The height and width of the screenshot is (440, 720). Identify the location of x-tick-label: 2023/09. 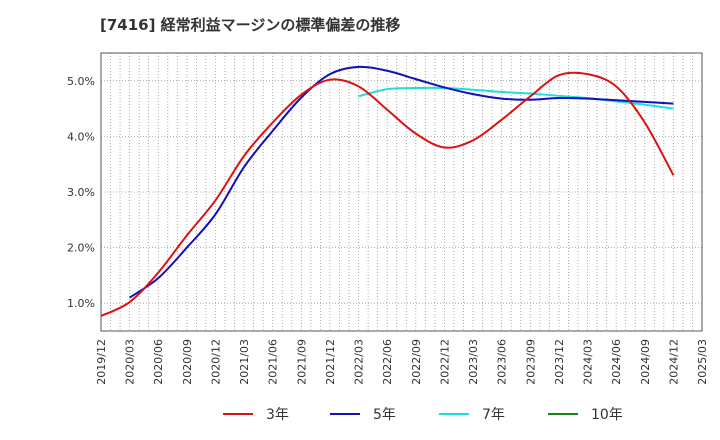
(530, 362).